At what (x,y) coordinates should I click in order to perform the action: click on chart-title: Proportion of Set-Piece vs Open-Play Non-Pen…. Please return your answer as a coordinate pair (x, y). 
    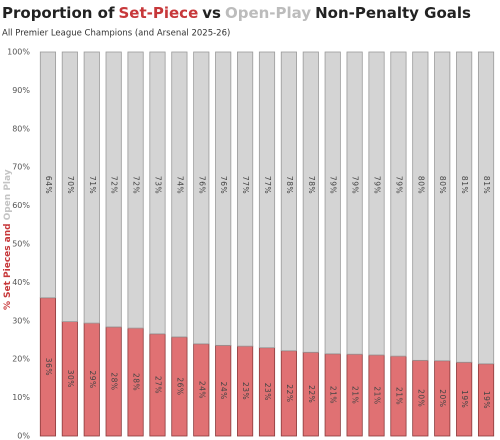
    Looking at the image, I should click on (236, 13).